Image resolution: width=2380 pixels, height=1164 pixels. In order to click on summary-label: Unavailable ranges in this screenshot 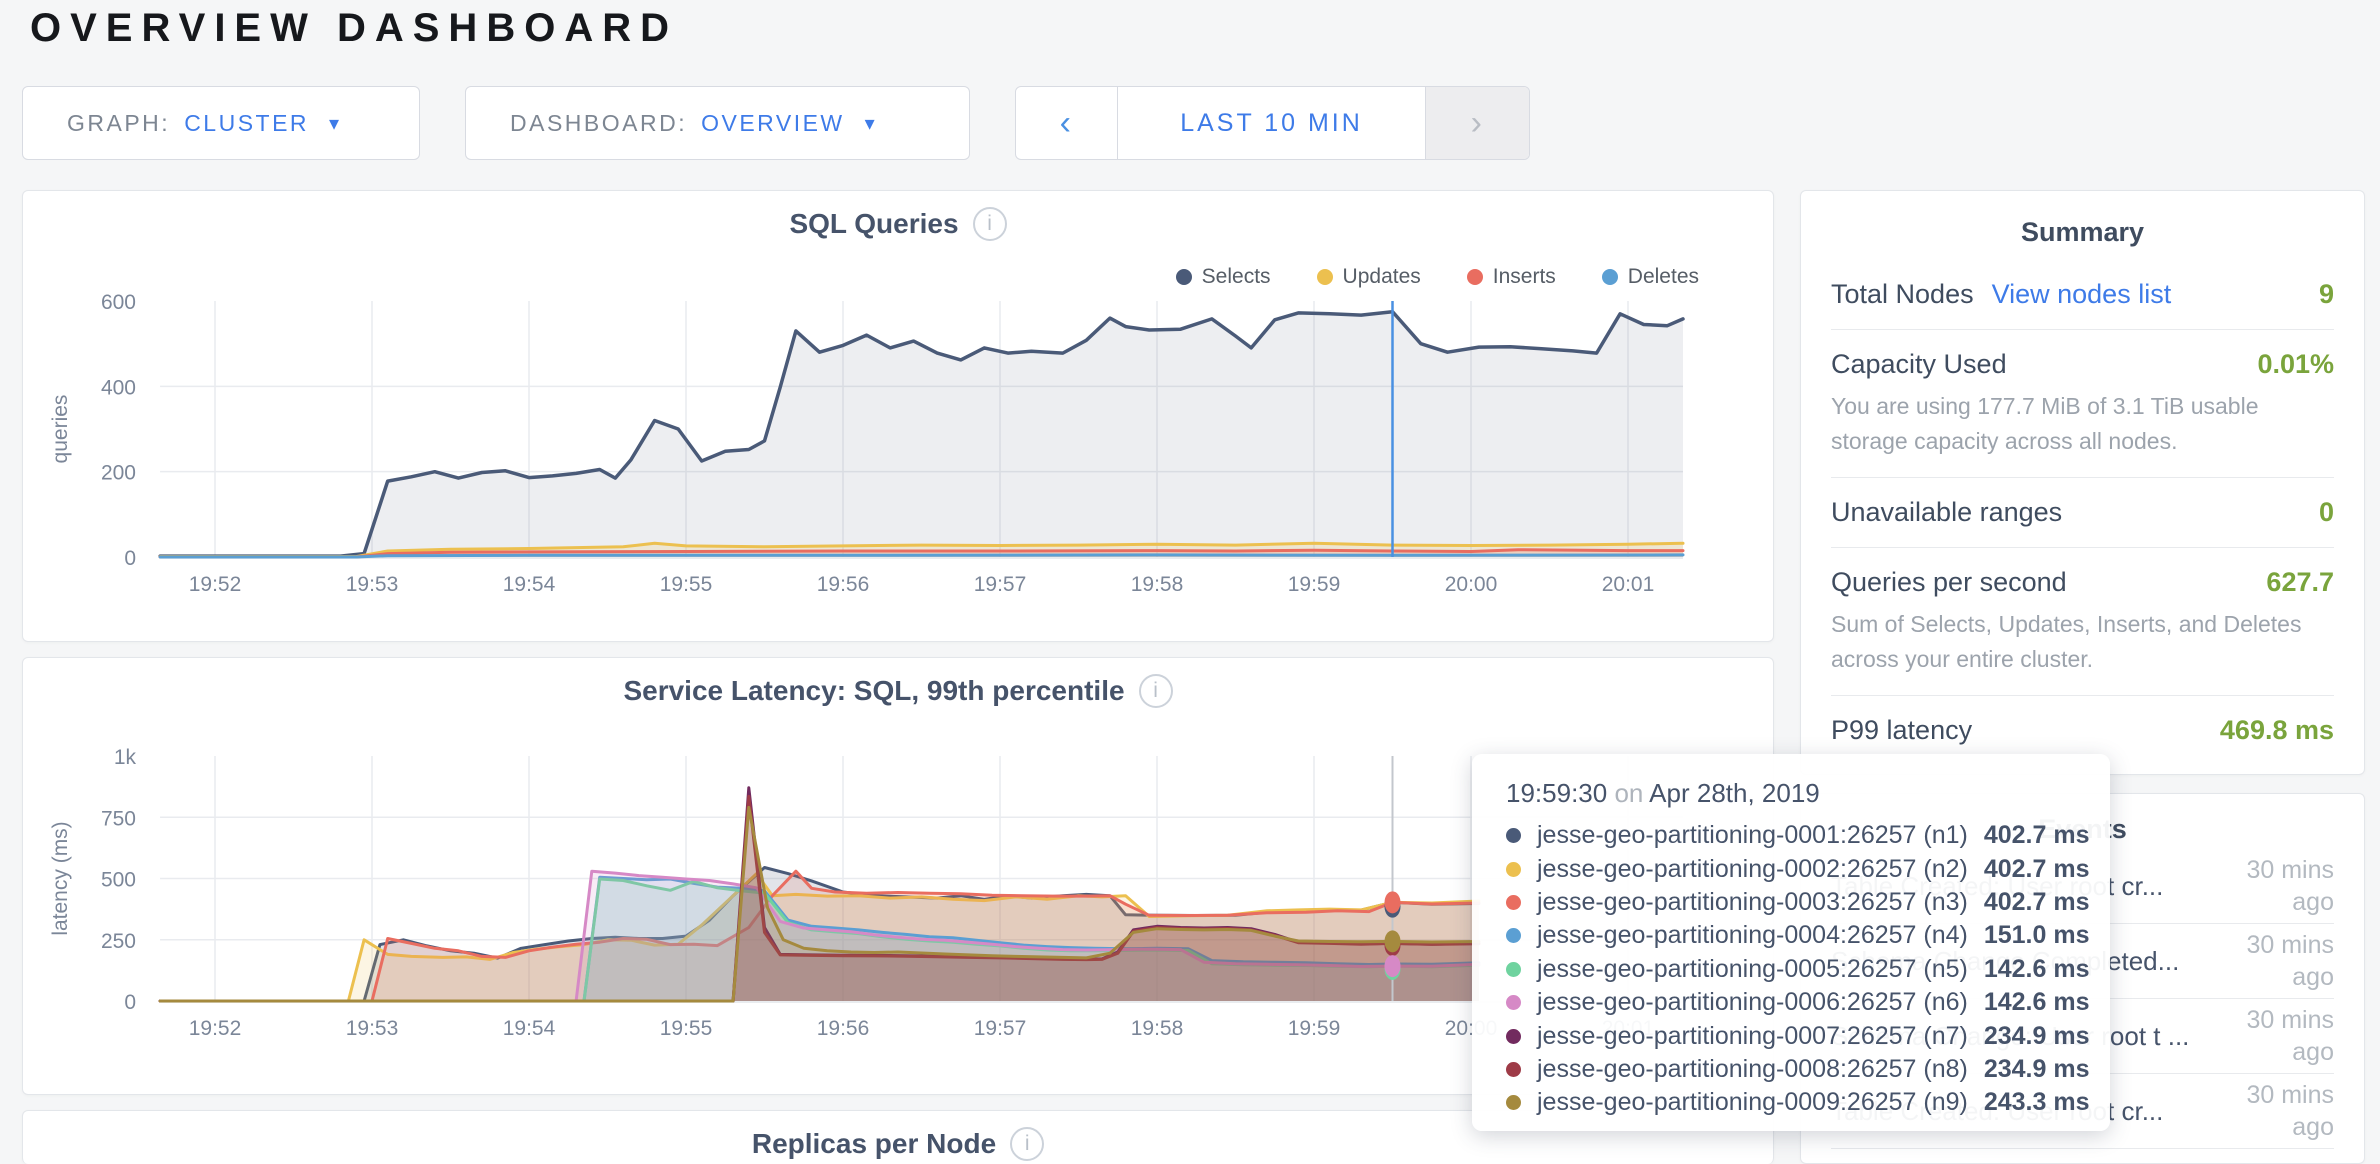, I will do `click(1947, 512)`.